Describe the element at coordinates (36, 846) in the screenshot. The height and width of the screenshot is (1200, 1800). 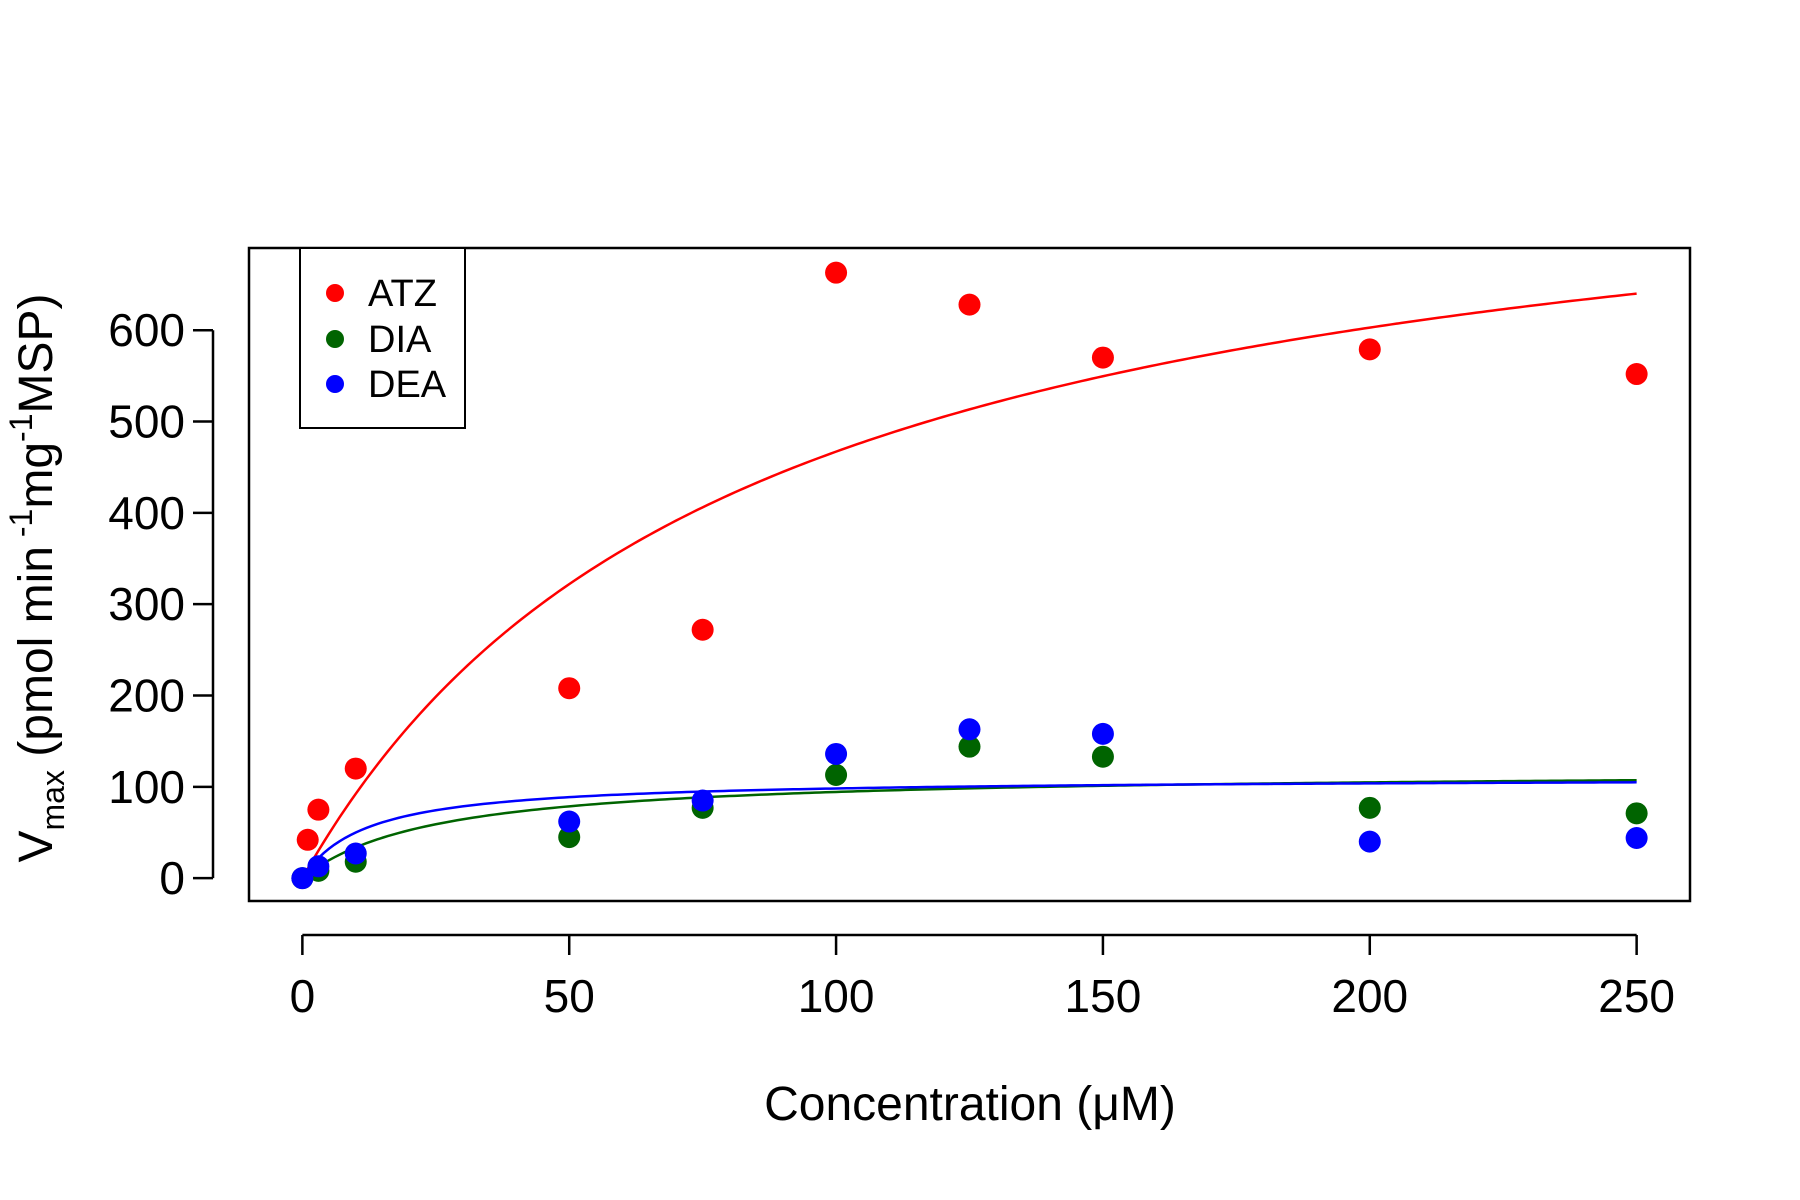
I see `y-axis-title-v: V` at that location.